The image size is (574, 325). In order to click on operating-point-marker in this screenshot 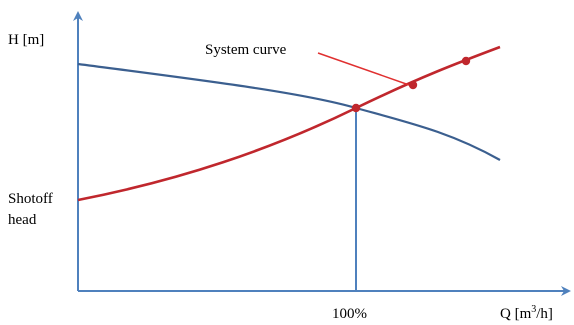, I will do `click(356, 108)`.